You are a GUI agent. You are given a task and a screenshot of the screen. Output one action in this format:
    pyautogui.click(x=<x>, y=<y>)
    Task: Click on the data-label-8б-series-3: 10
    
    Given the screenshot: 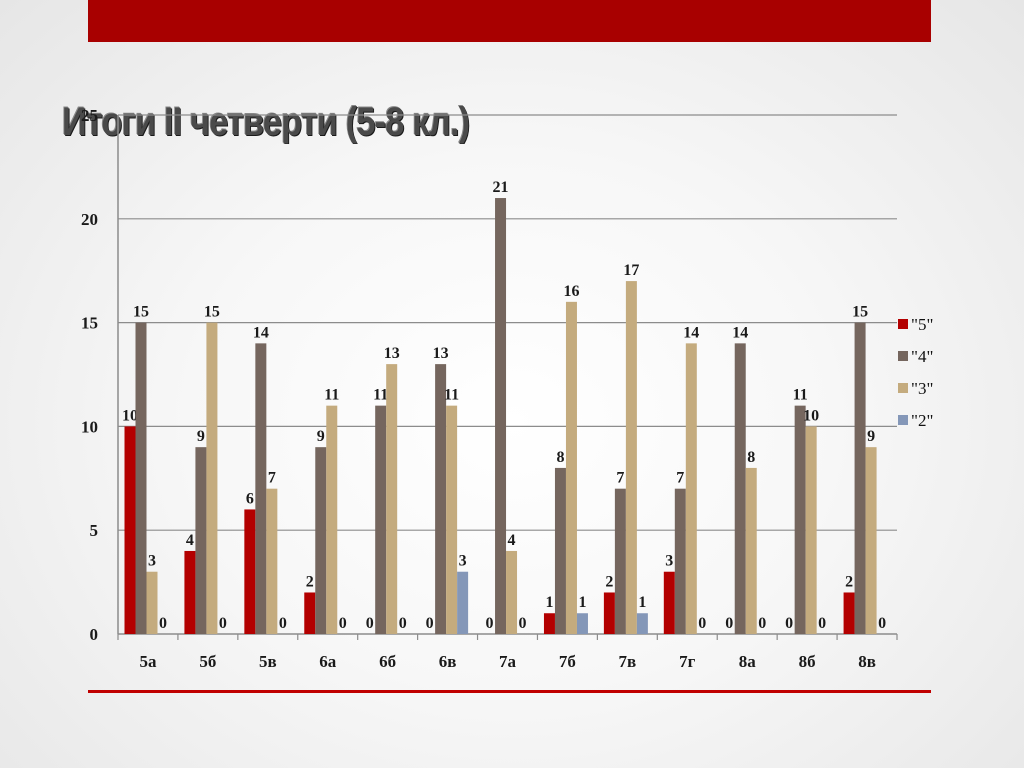 What is the action you would take?
    pyautogui.click(x=811, y=415)
    